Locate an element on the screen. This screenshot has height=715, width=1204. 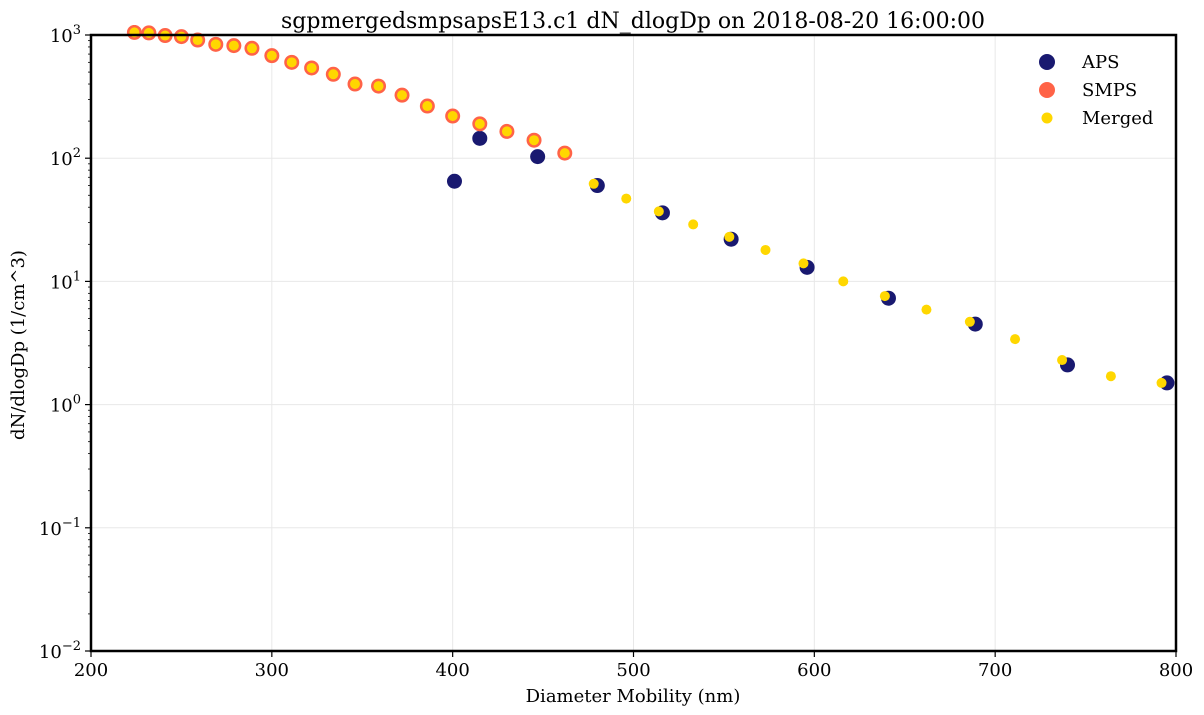
y-tick-label: 10³ is located at coordinates (65, 35).